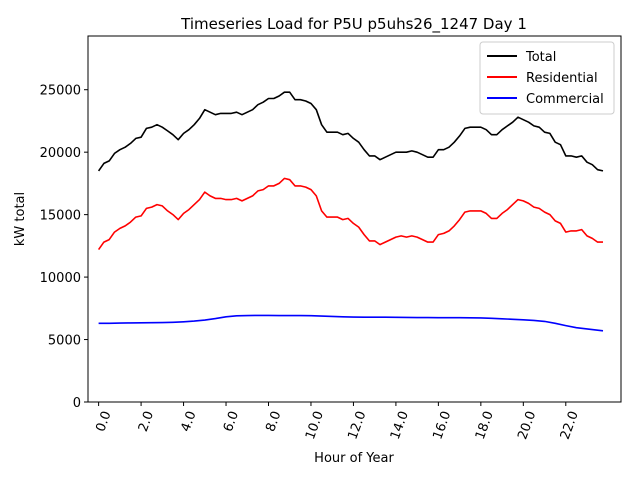  What do you see at coordinates (64, 247) in the screenshot?
I see `y-axis-ticks: 0 5000 10000 15000 20000 25000` at bounding box center [64, 247].